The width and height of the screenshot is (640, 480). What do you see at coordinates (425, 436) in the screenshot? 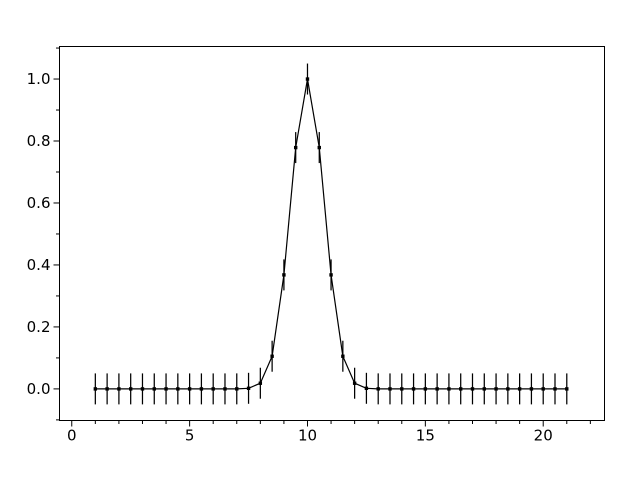
I see `x-tick-label: 15` at bounding box center [425, 436].